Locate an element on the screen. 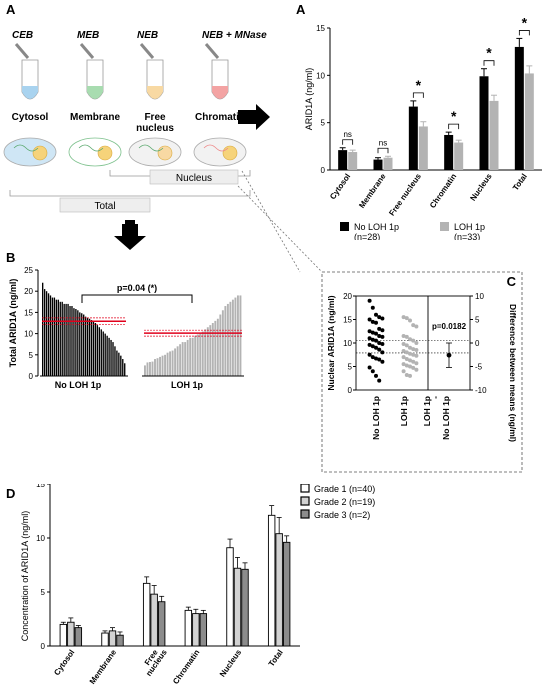  legend-label: Grade 3 (n=2) is located at coordinates (342, 515).